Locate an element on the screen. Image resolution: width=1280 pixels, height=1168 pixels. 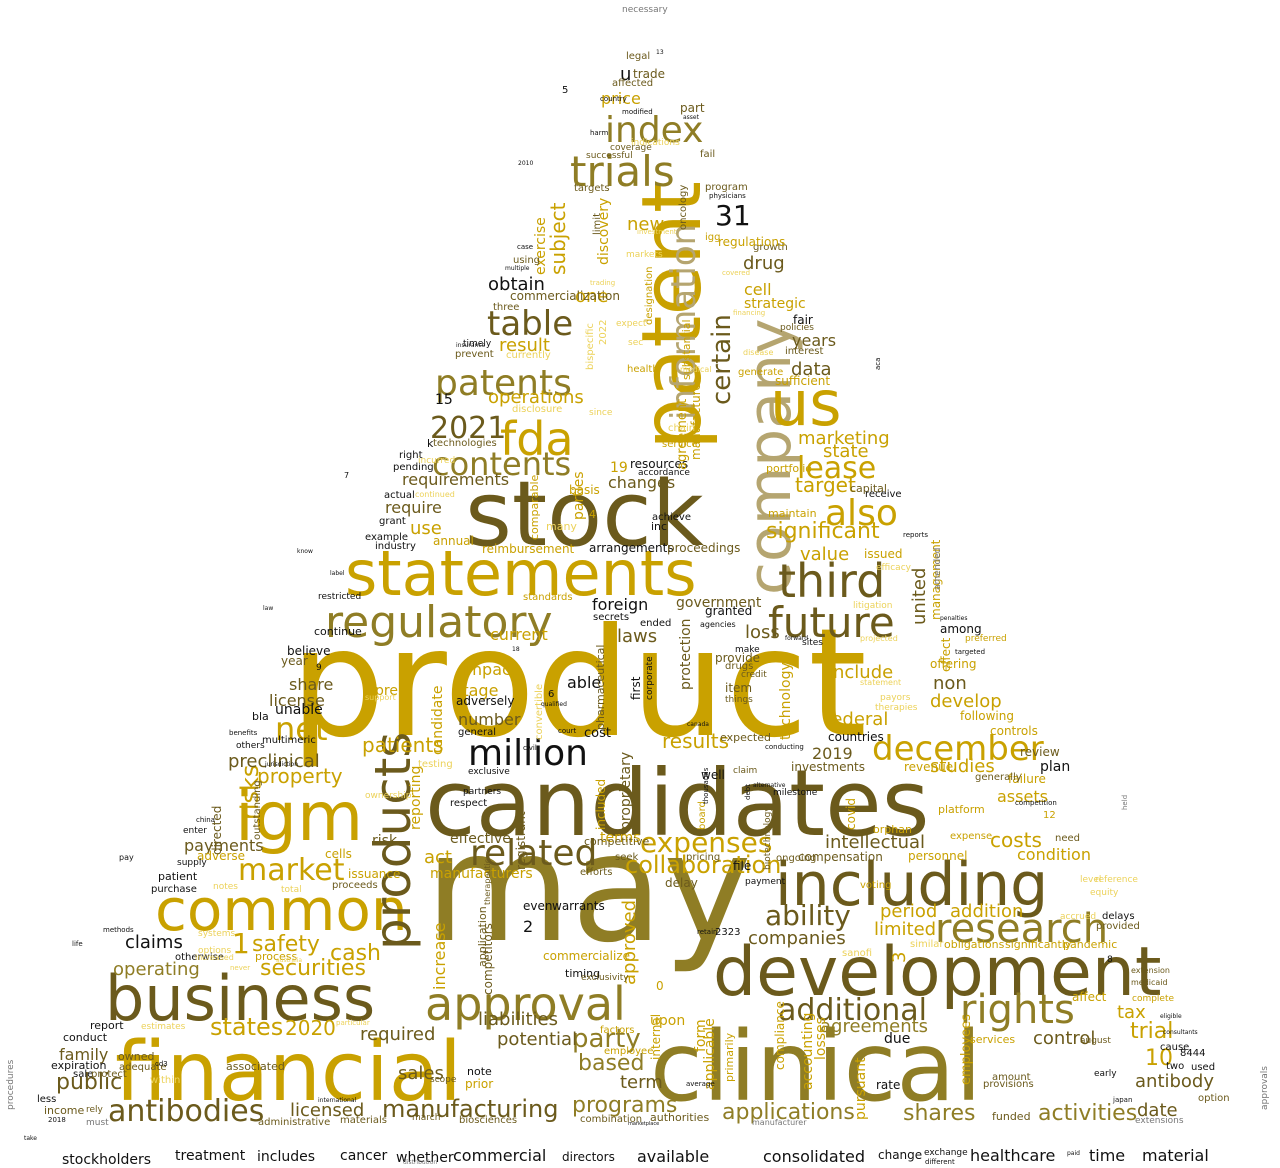
cloud-word: services is located at coordinates (992, 1039).